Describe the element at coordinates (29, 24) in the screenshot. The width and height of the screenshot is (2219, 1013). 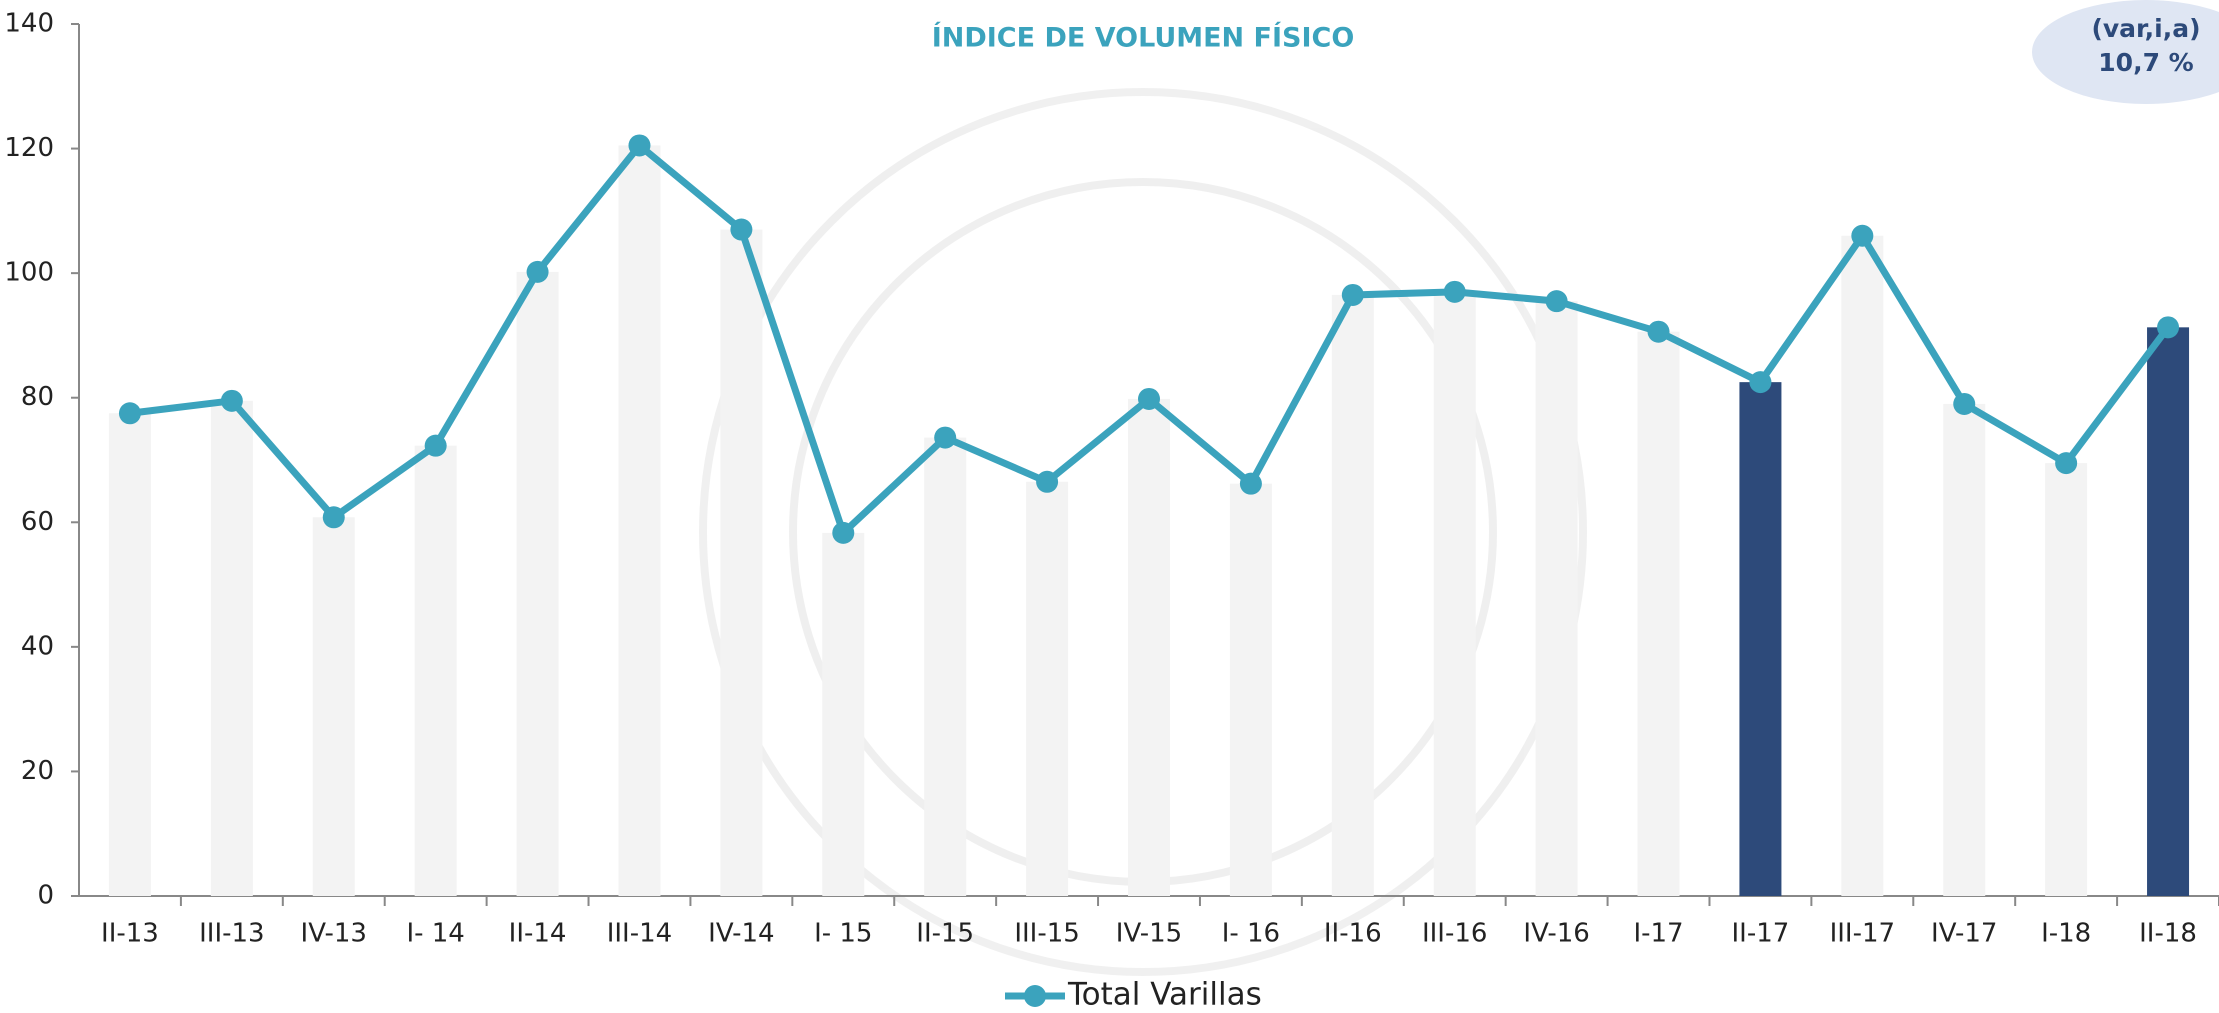
I see `y-tick-label: 140` at that location.